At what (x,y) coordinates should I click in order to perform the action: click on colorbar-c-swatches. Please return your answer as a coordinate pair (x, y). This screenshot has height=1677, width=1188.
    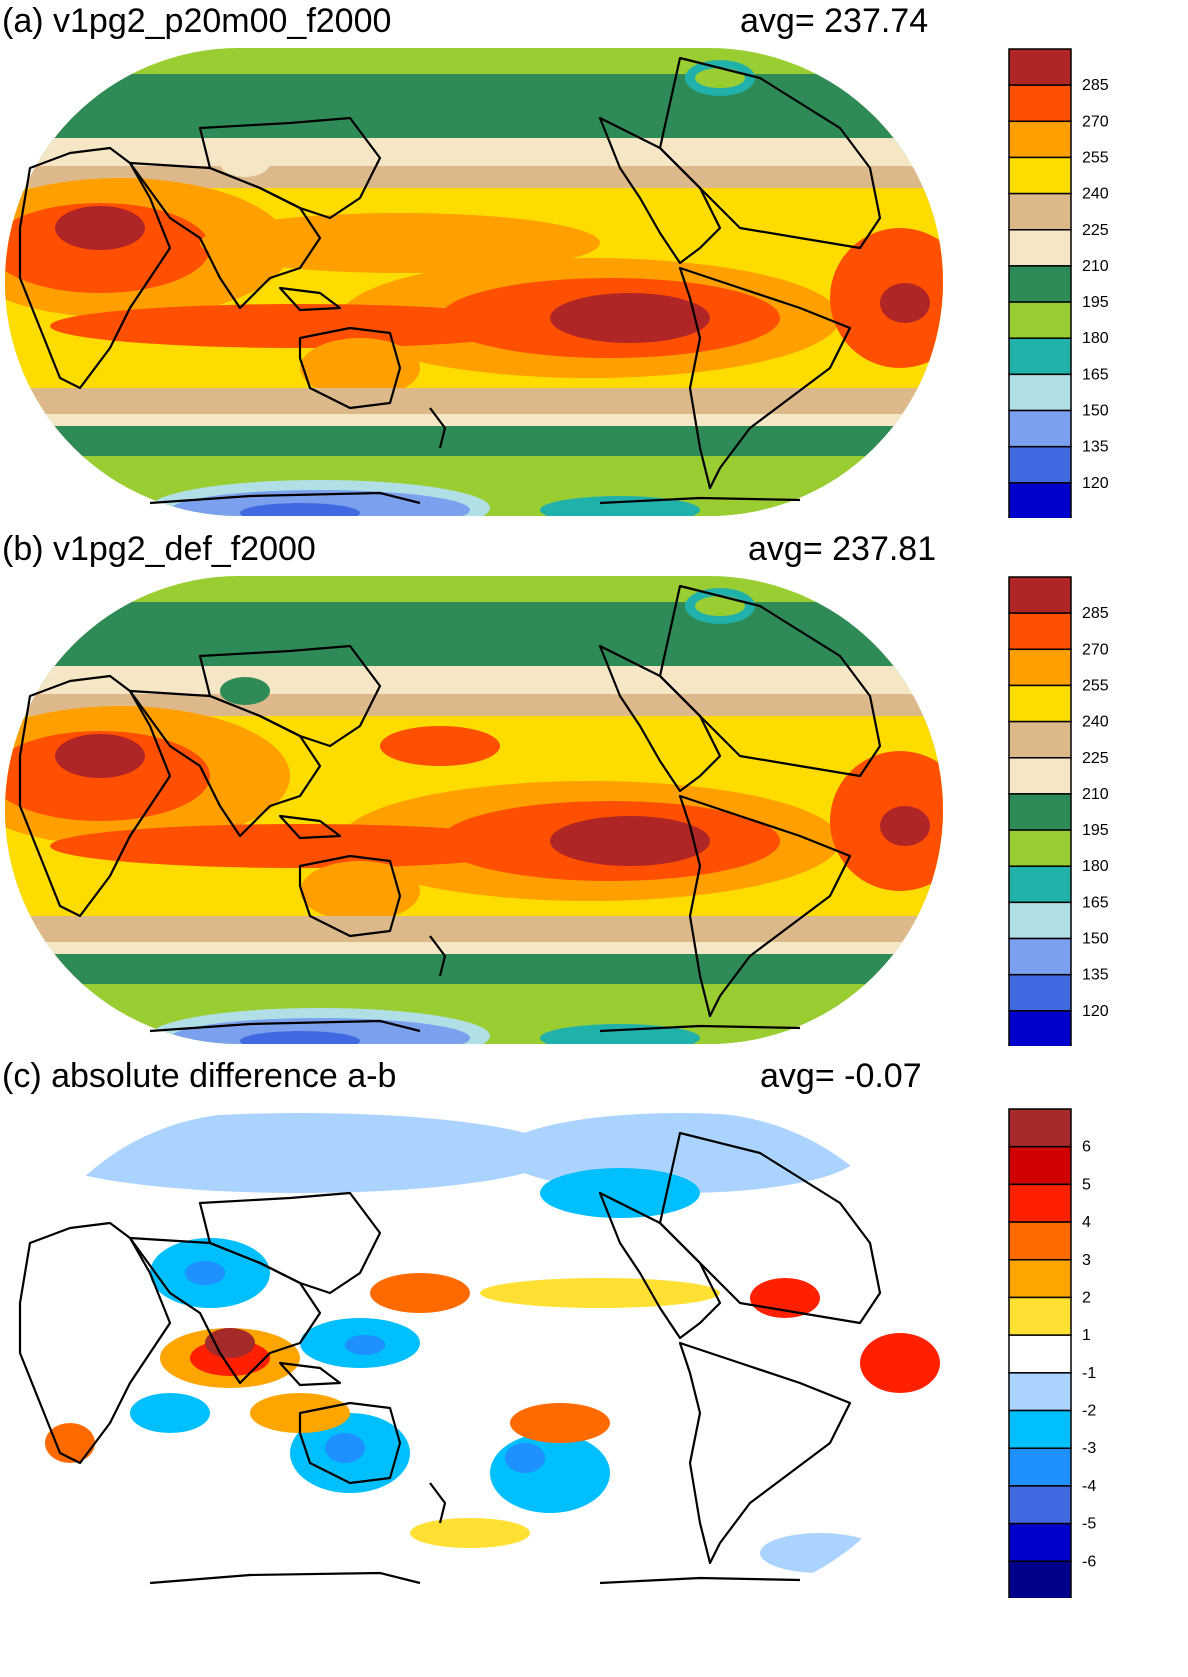
    Looking at the image, I should click on (1040, 1353).